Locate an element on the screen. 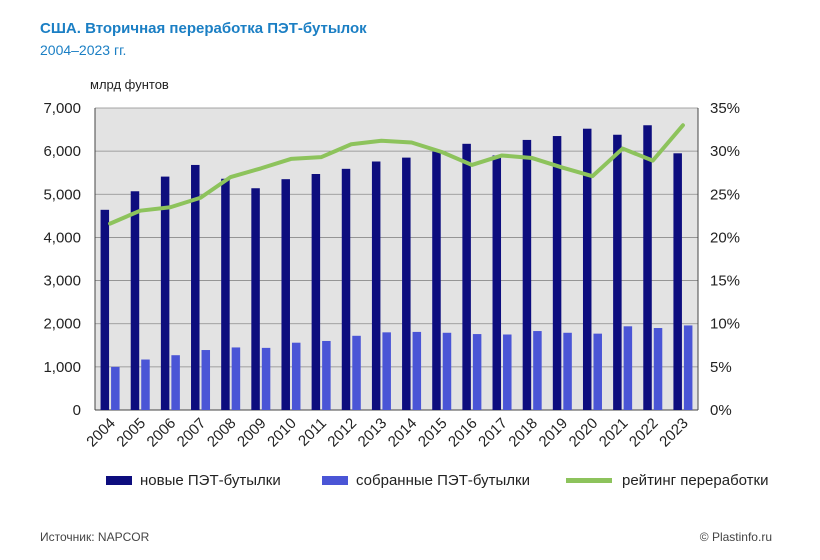  y-axis-label: млрд фунтов is located at coordinates (129, 84).